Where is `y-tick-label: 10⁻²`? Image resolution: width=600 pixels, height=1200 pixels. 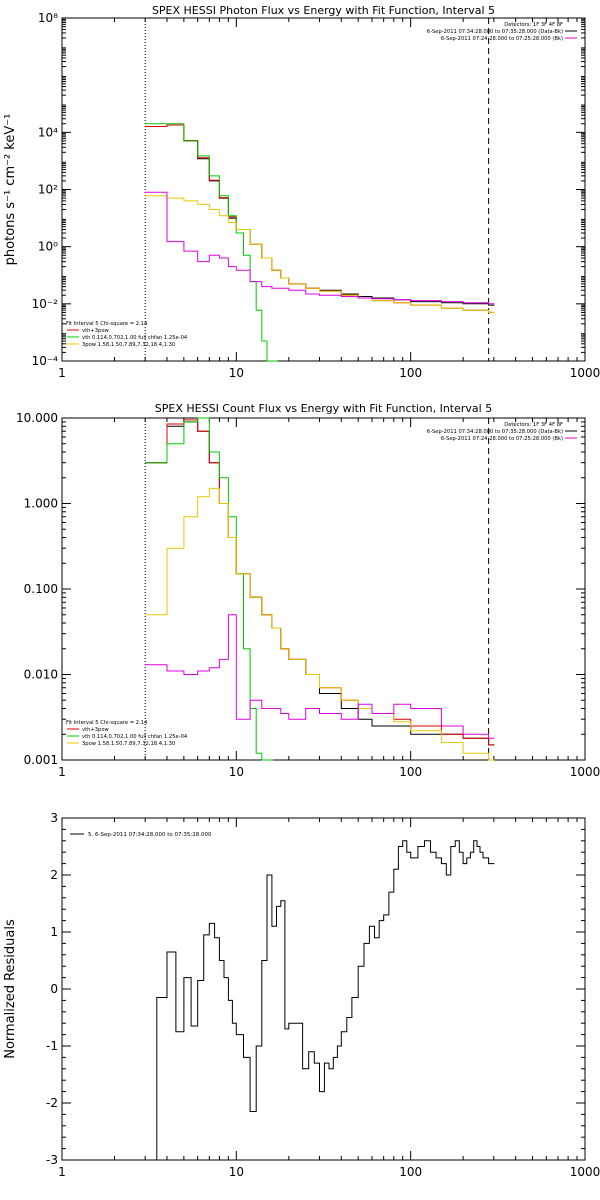 y-tick-label: 10⁻² is located at coordinates (45, 304).